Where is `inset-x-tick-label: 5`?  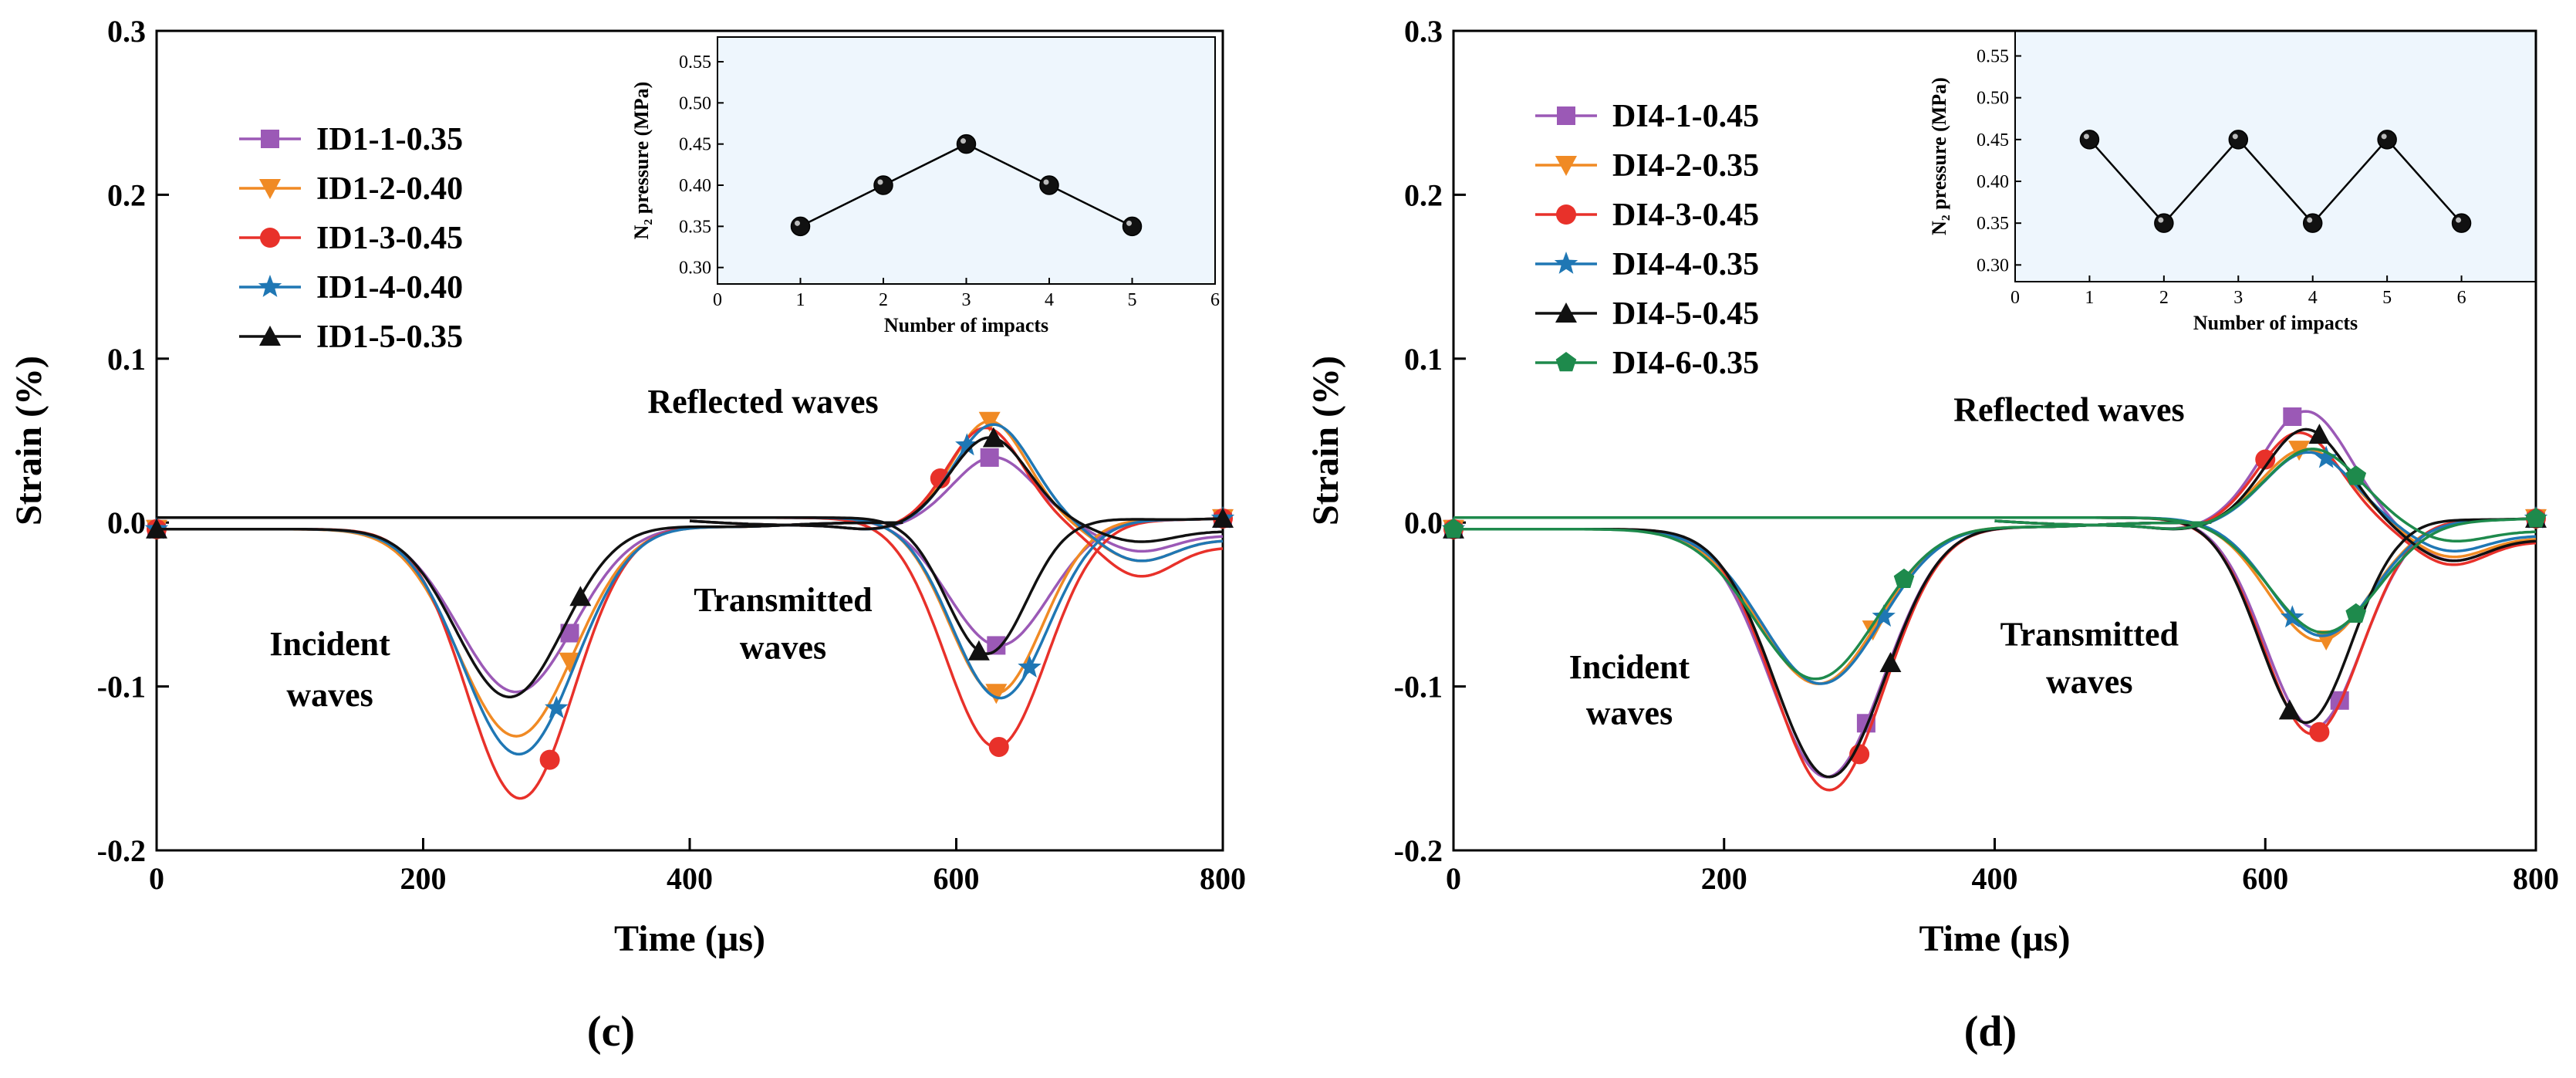
inset-x-tick-label: 5 is located at coordinates (1132, 300).